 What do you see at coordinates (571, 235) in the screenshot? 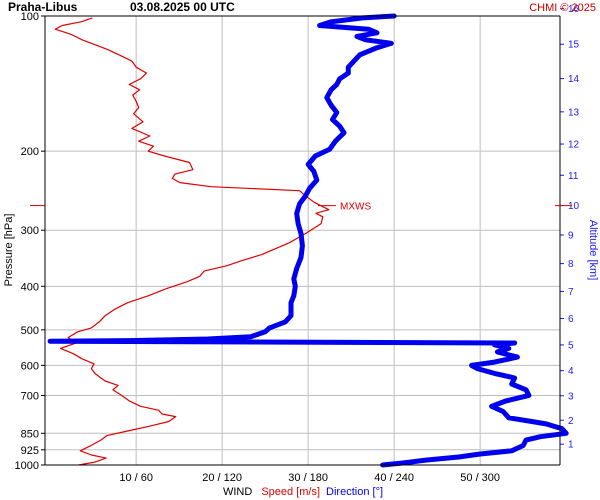
I see `altitude-tick-label: 9` at bounding box center [571, 235].